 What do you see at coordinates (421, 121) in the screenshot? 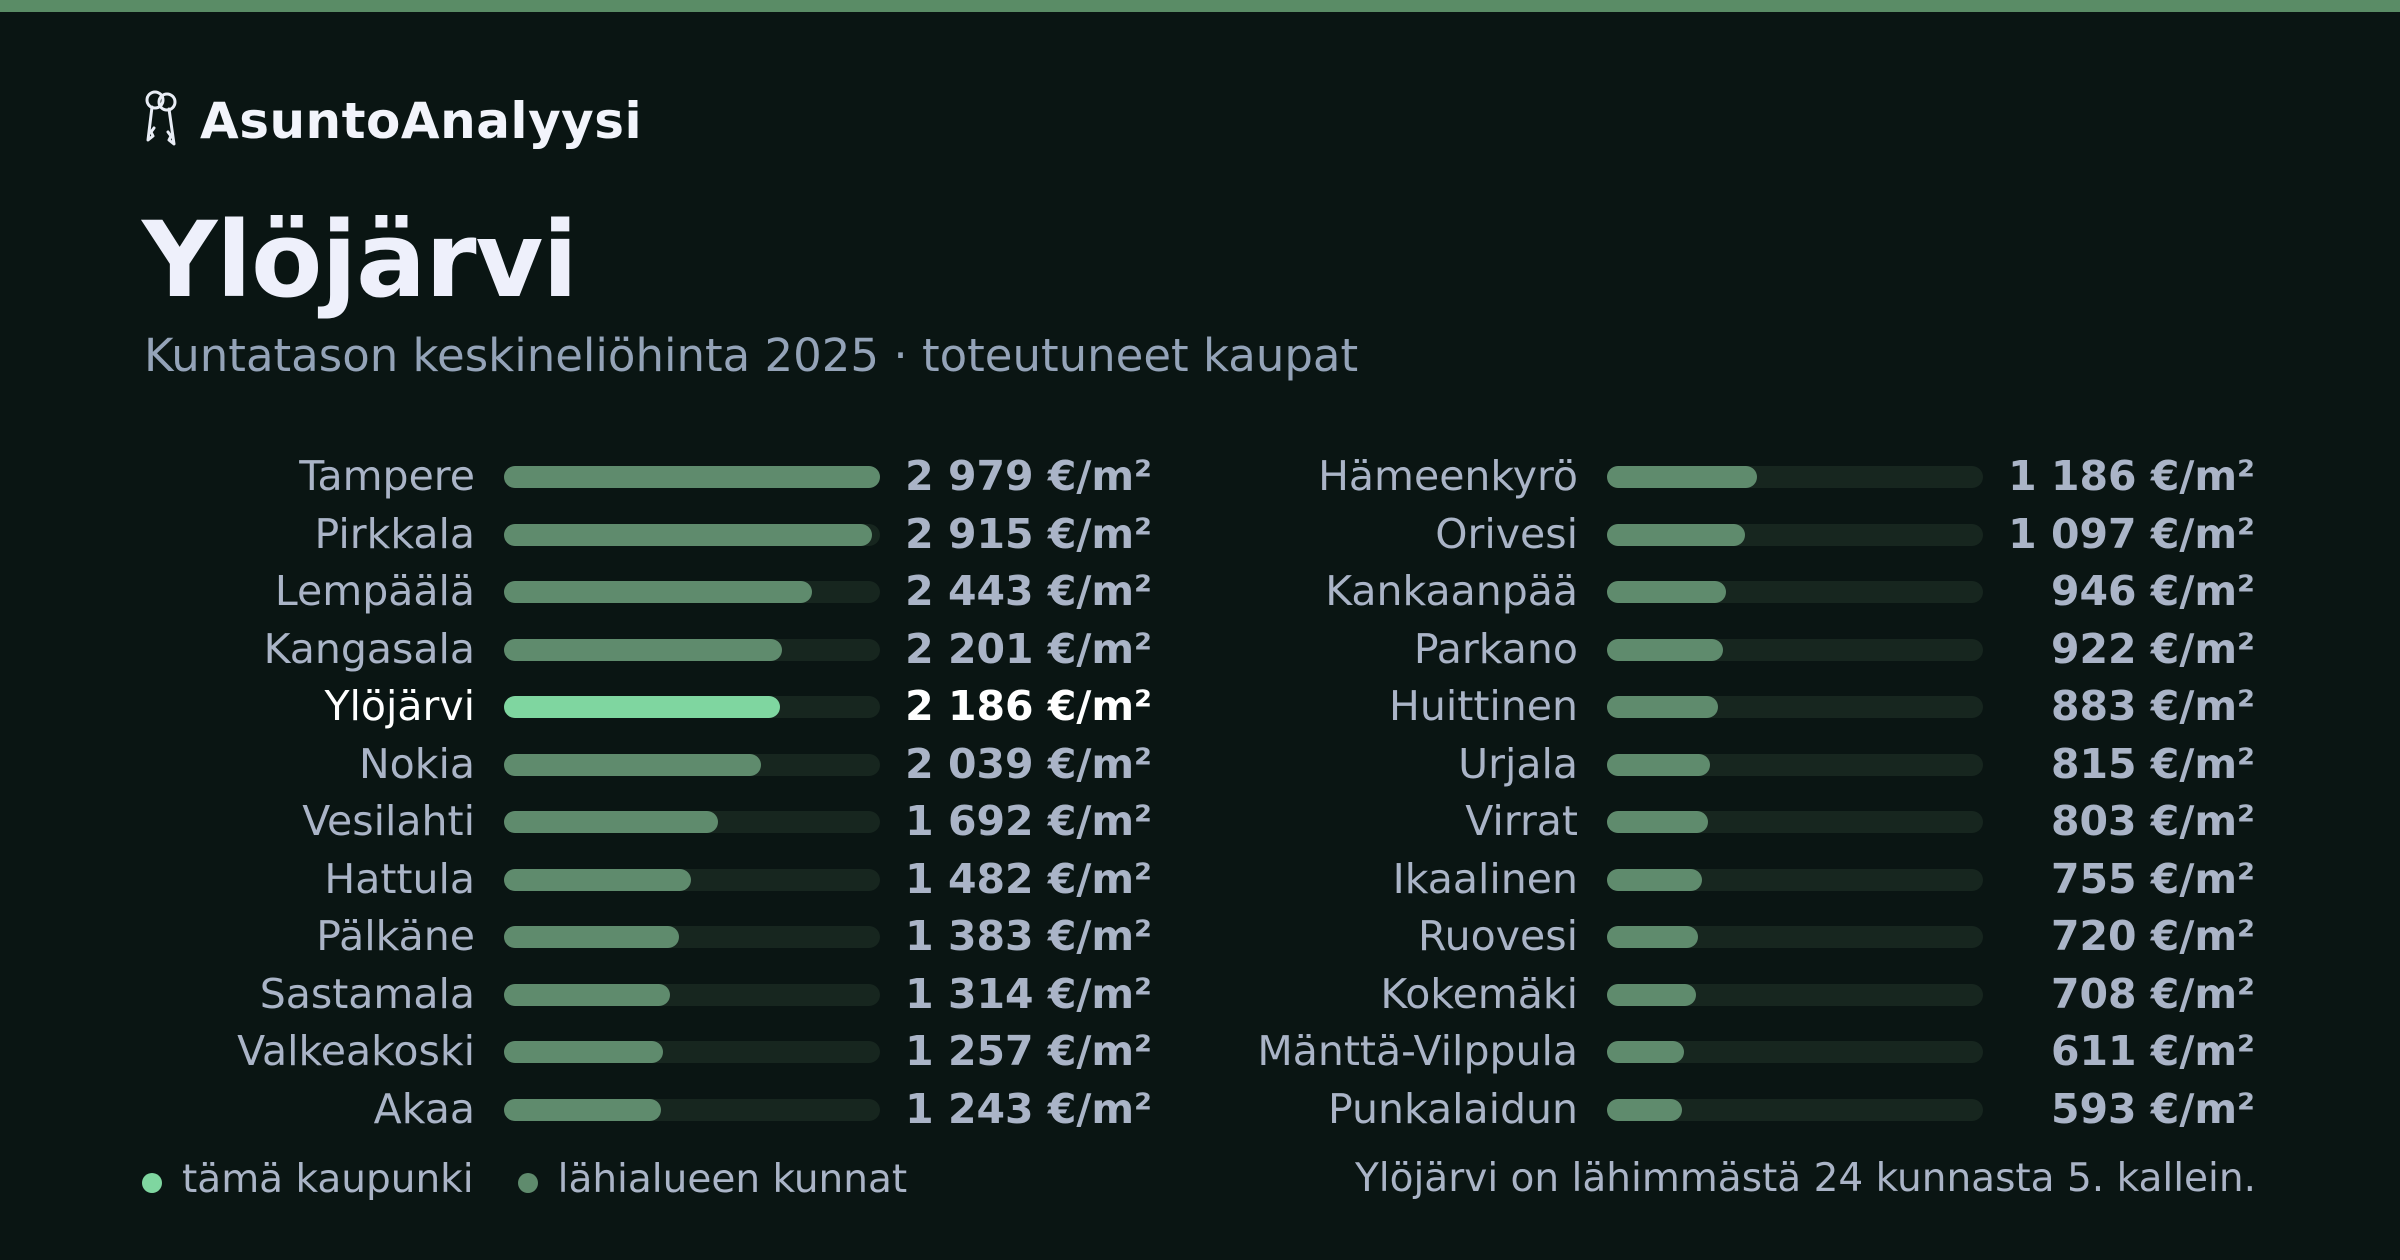
I see `brand-name: AsuntoAnalyysi` at bounding box center [421, 121].